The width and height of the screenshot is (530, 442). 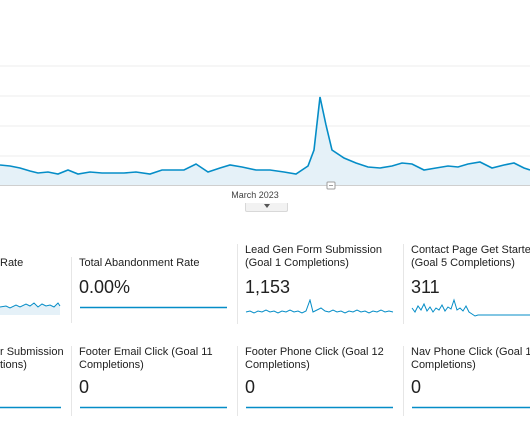 What do you see at coordinates (255, 195) in the screenshot?
I see `x-axis-date-label: March 2023` at bounding box center [255, 195].